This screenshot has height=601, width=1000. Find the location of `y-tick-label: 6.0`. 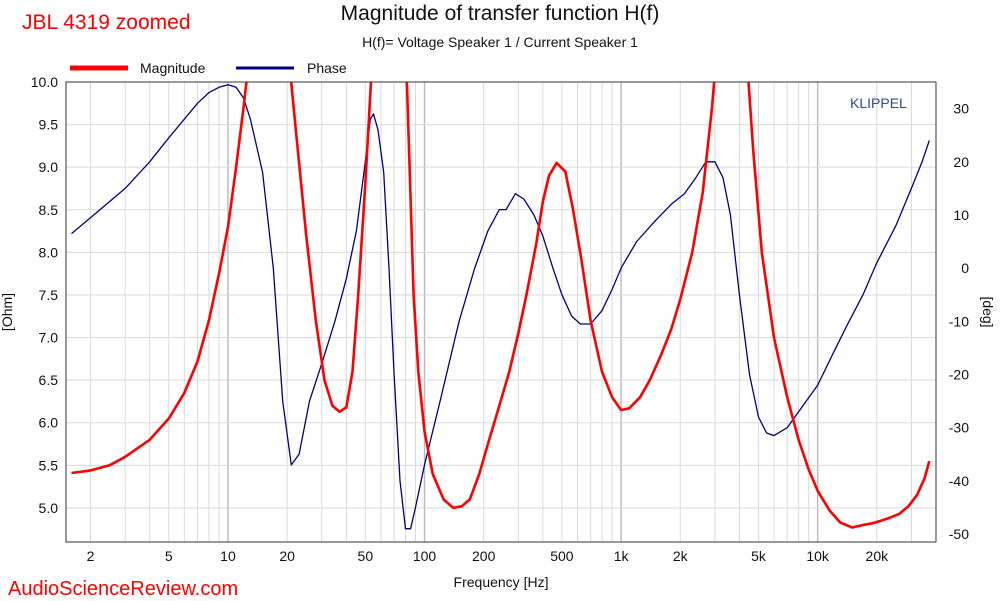

y-tick-label: 6.0 is located at coordinates (49, 423).